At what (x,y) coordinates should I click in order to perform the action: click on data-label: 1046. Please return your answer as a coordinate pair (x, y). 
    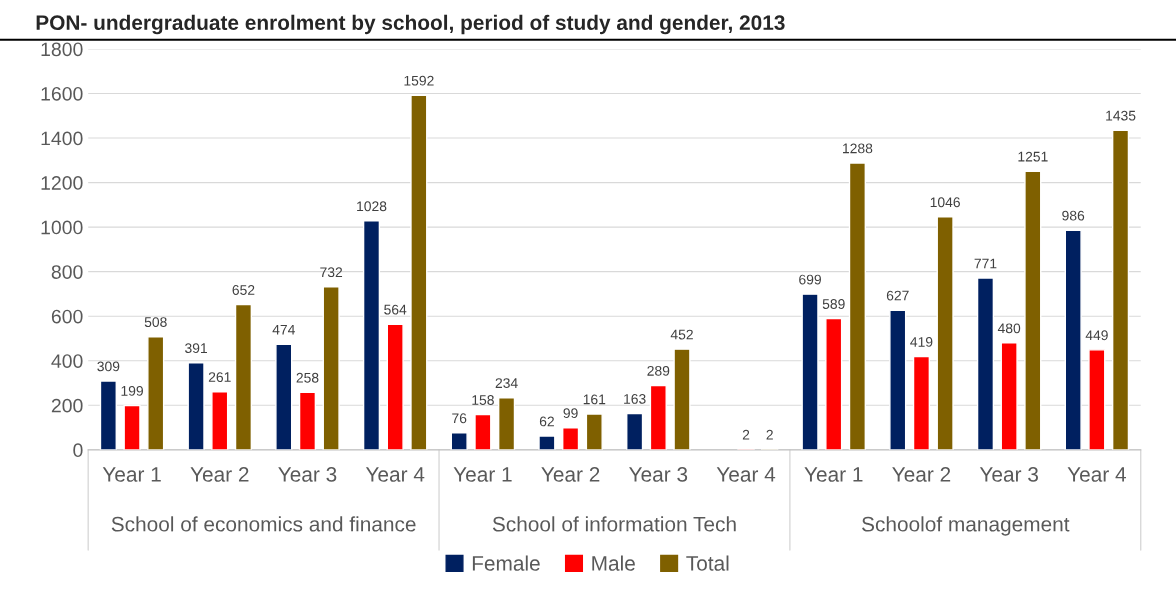
    Looking at the image, I should click on (945, 202).